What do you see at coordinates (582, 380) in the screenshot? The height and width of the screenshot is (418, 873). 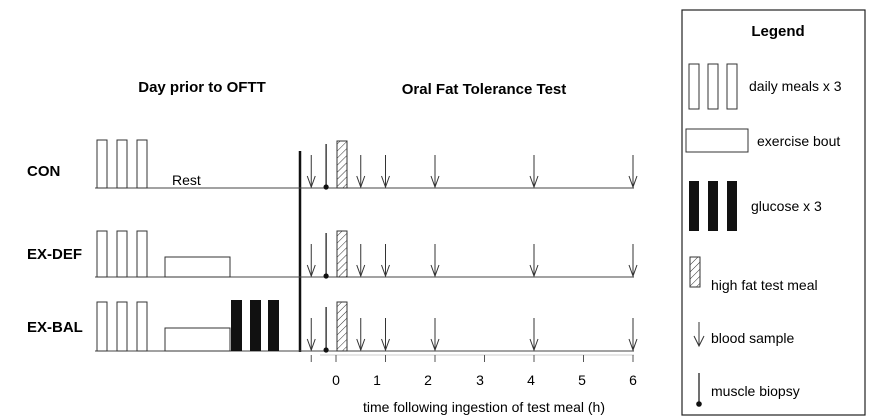 I see `tick-label: 5` at bounding box center [582, 380].